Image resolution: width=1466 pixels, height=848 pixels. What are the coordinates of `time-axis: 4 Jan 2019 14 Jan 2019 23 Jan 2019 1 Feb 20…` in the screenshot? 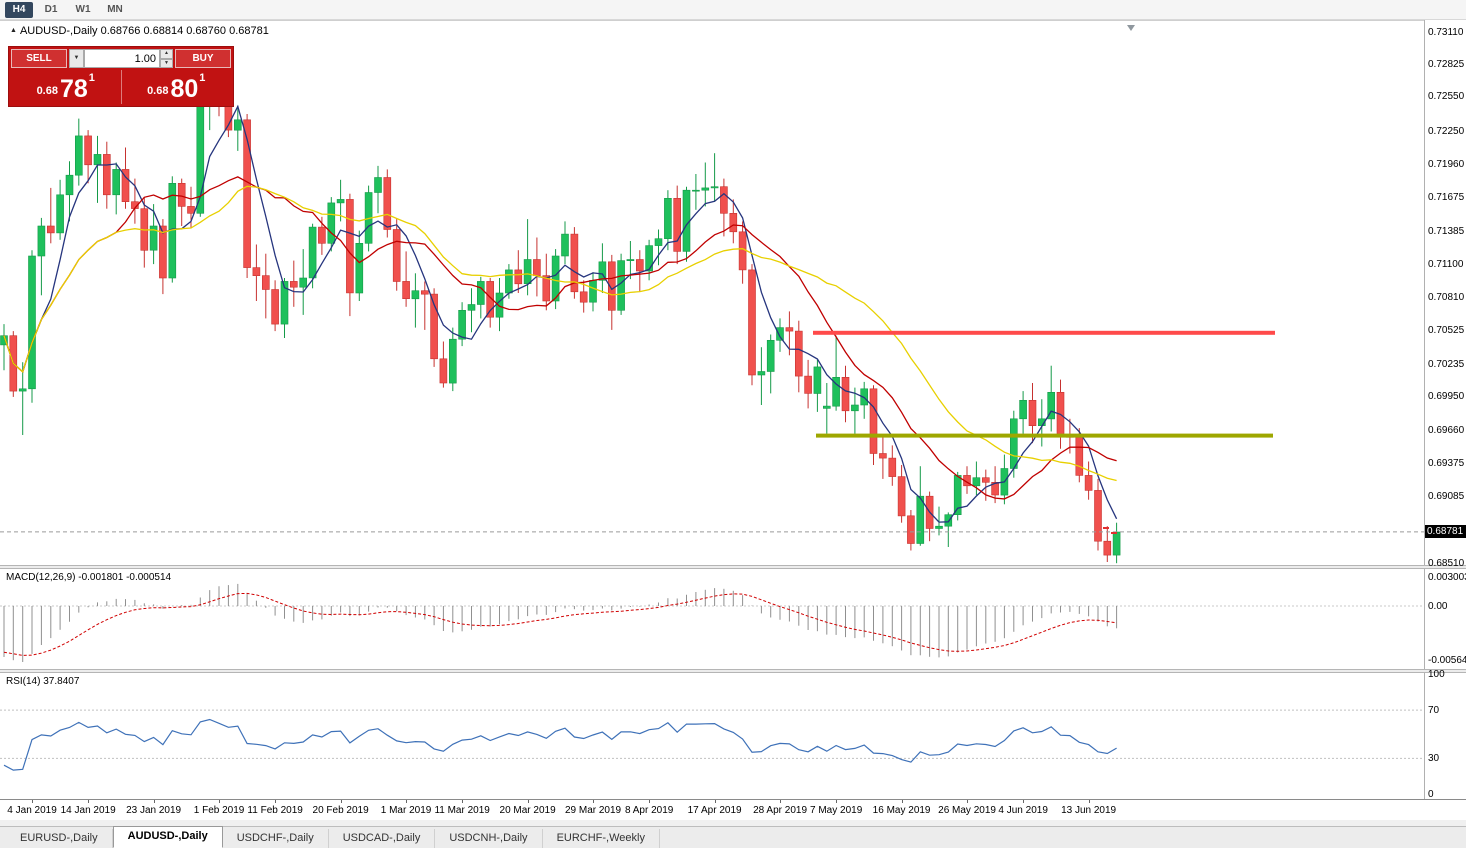 It's located at (733, 809).